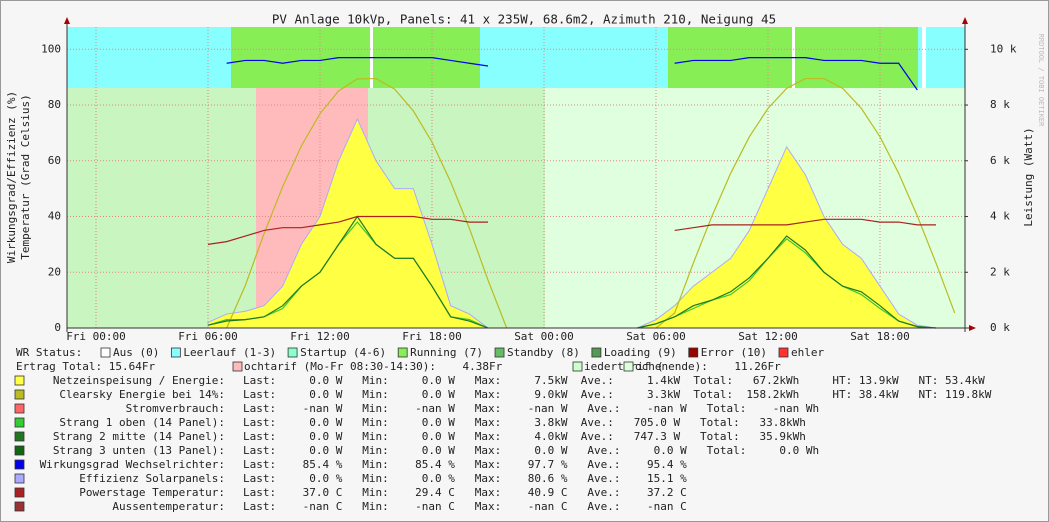 This screenshot has width=1049, height=522. What do you see at coordinates (880, 336) in the screenshot?
I see `x-tick-label: Sat 18:00` at bounding box center [880, 336].